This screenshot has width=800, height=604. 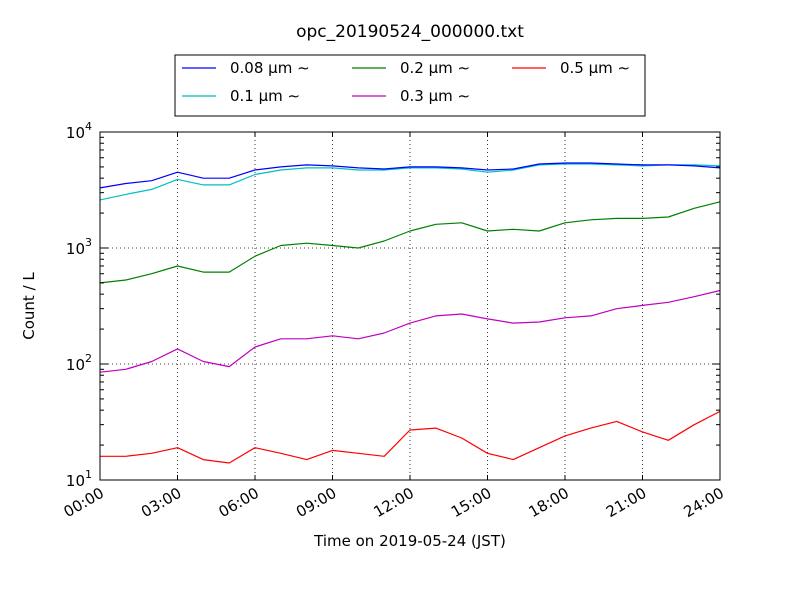 I want to click on x-tick-label: 15:00, so click(x=471, y=502).